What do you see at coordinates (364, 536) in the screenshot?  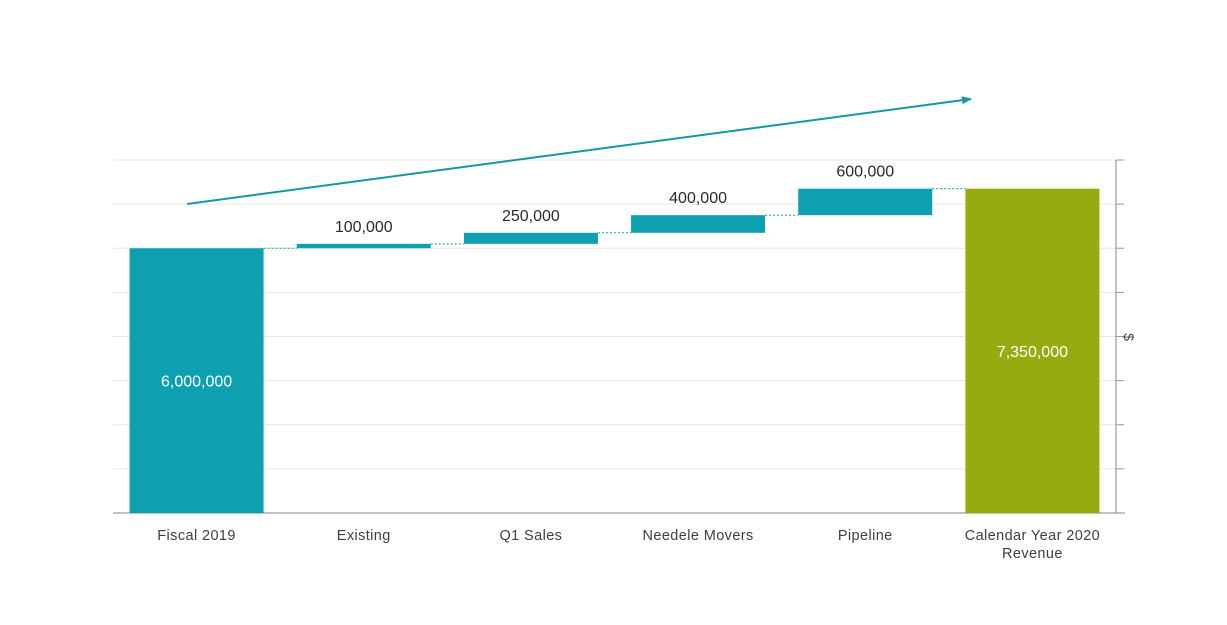 I see `category-label-2: Existing` at bounding box center [364, 536].